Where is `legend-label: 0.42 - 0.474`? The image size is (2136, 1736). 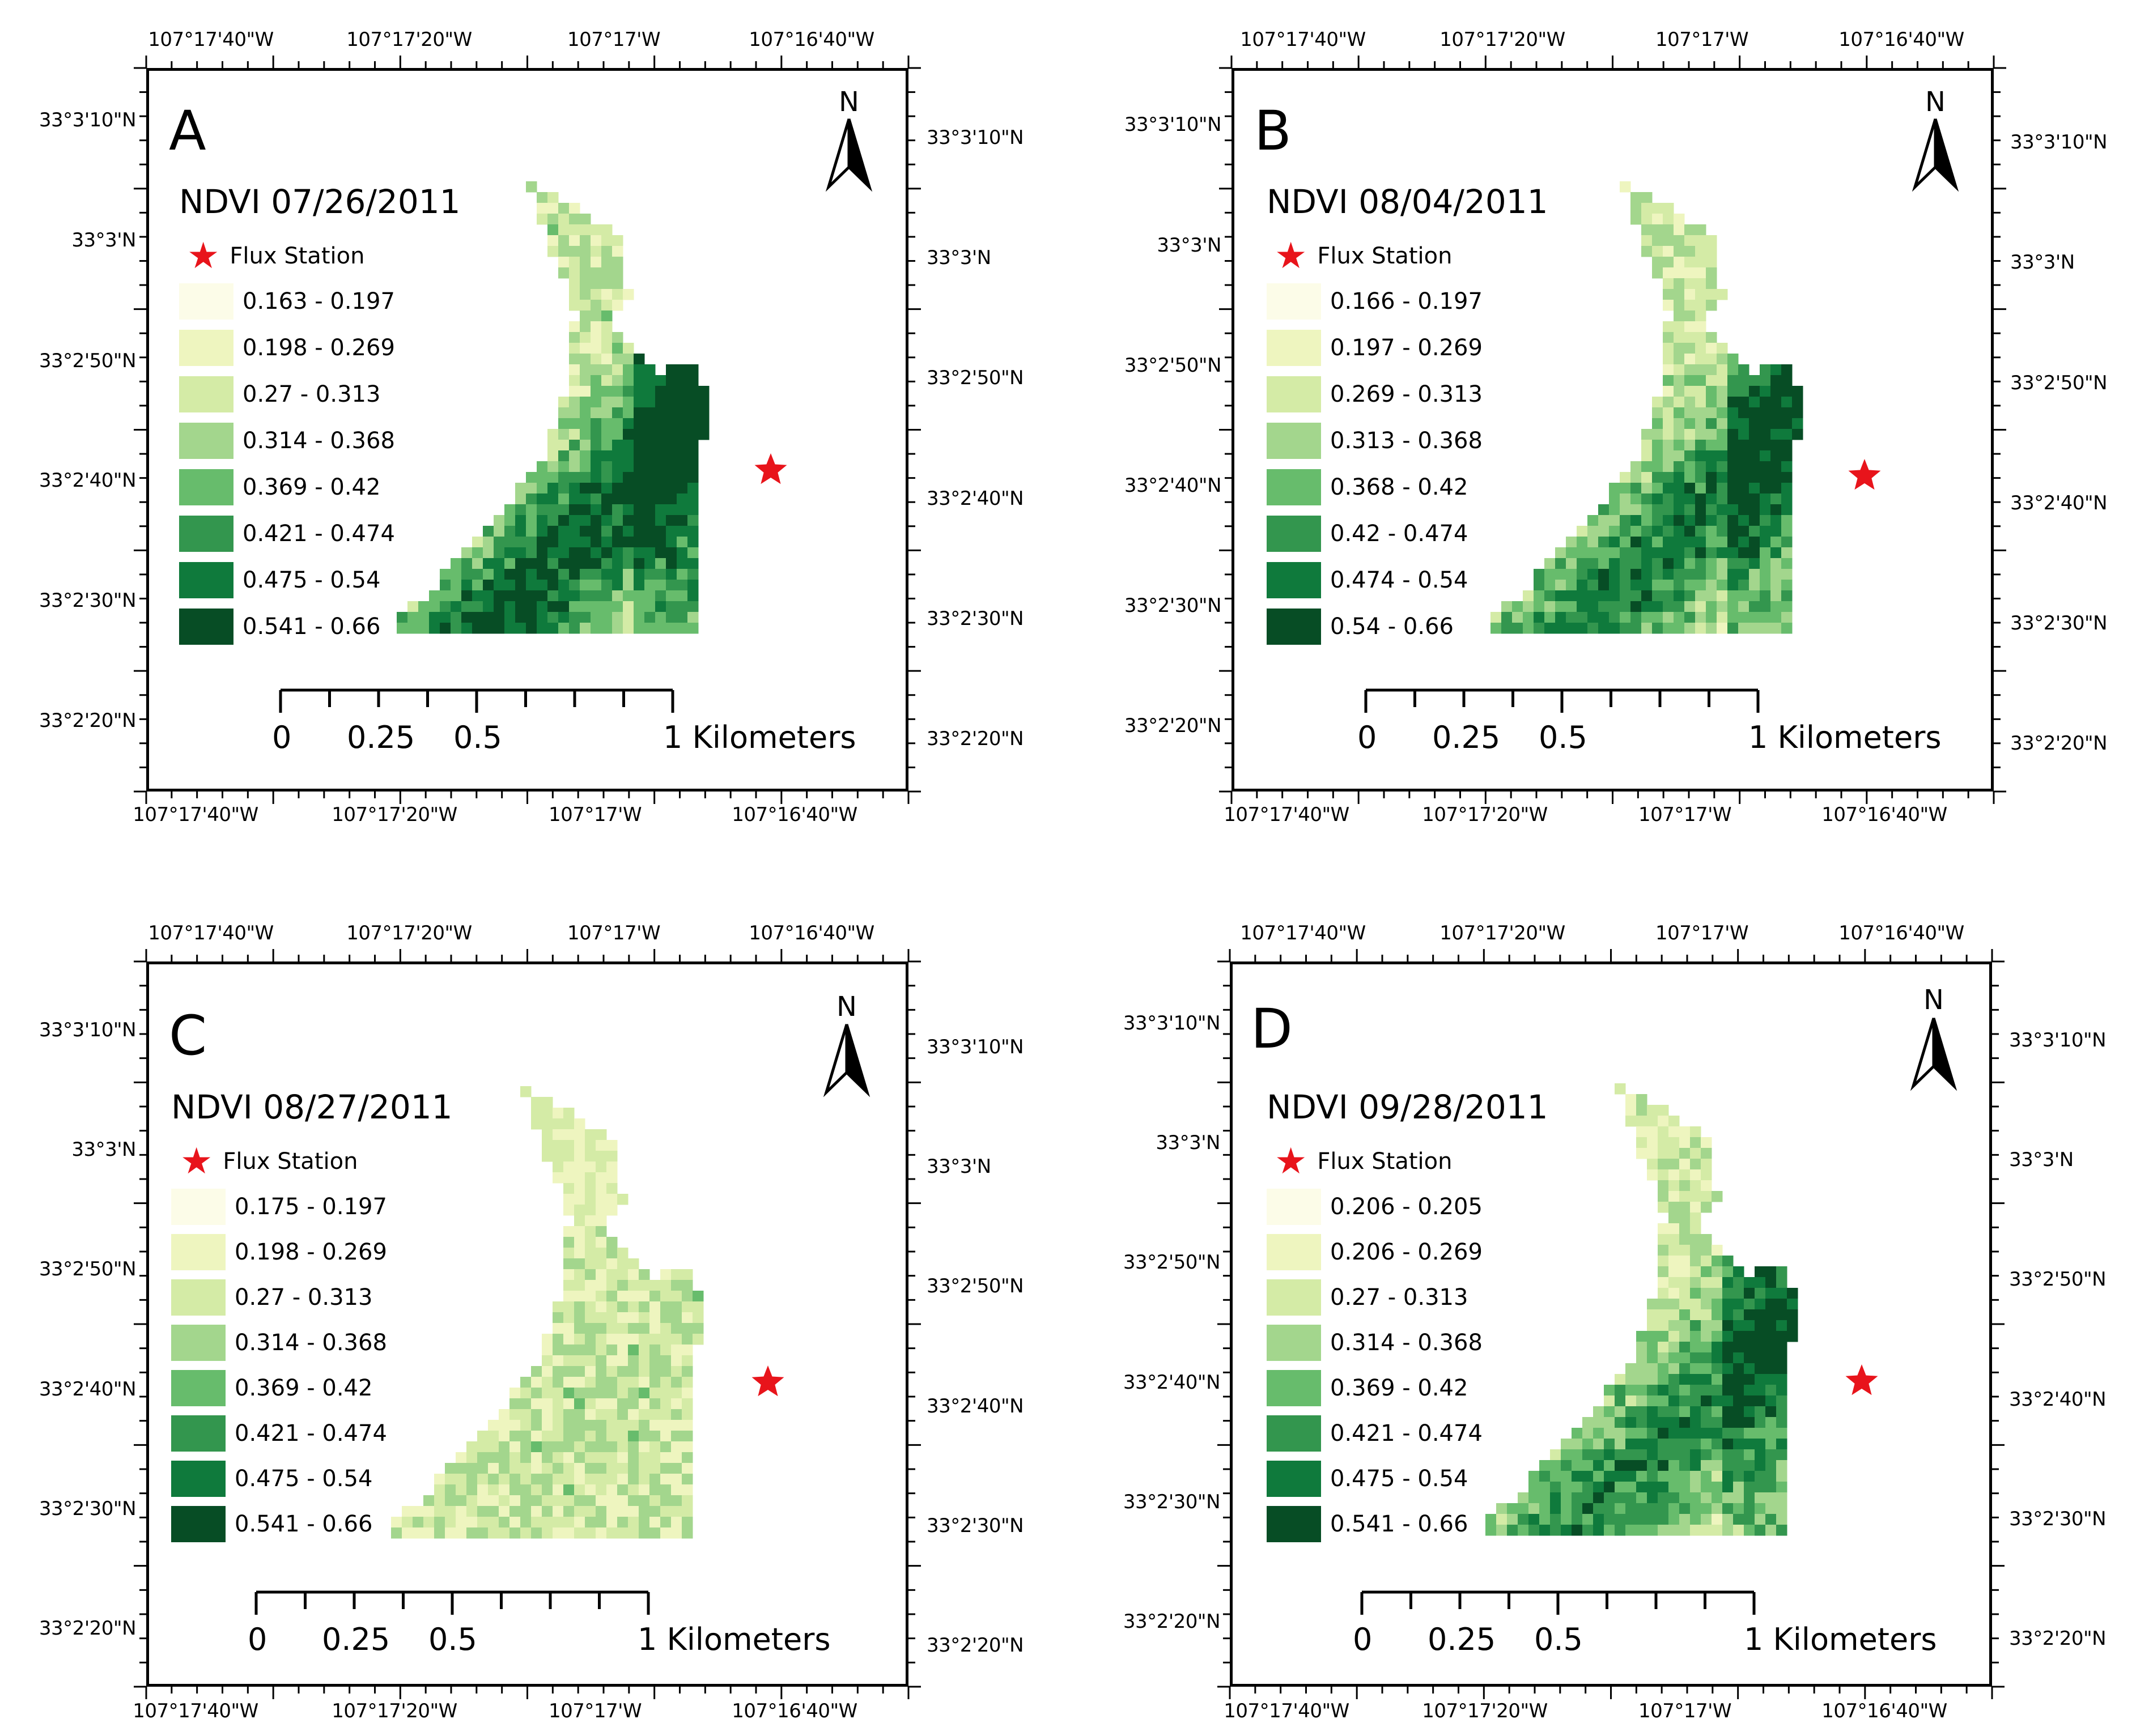 legend-label: 0.42 - 0.474 is located at coordinates (1399, 534).